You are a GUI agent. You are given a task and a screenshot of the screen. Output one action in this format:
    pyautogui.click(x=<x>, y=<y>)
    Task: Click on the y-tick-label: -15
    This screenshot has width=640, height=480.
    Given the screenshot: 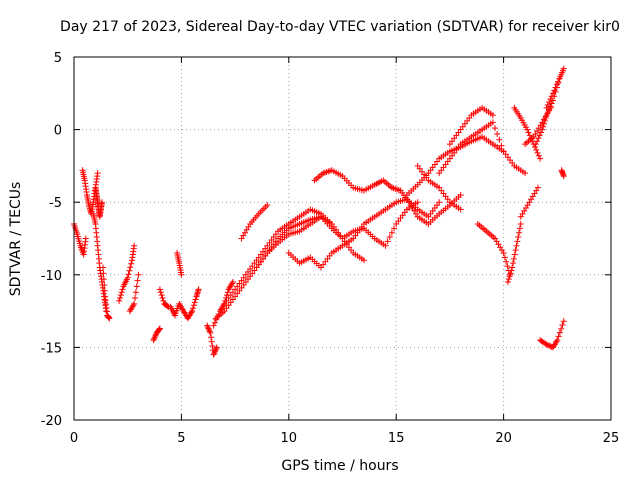 What is the action you would take?
    pyautogui.click(x=51, y=348)
    